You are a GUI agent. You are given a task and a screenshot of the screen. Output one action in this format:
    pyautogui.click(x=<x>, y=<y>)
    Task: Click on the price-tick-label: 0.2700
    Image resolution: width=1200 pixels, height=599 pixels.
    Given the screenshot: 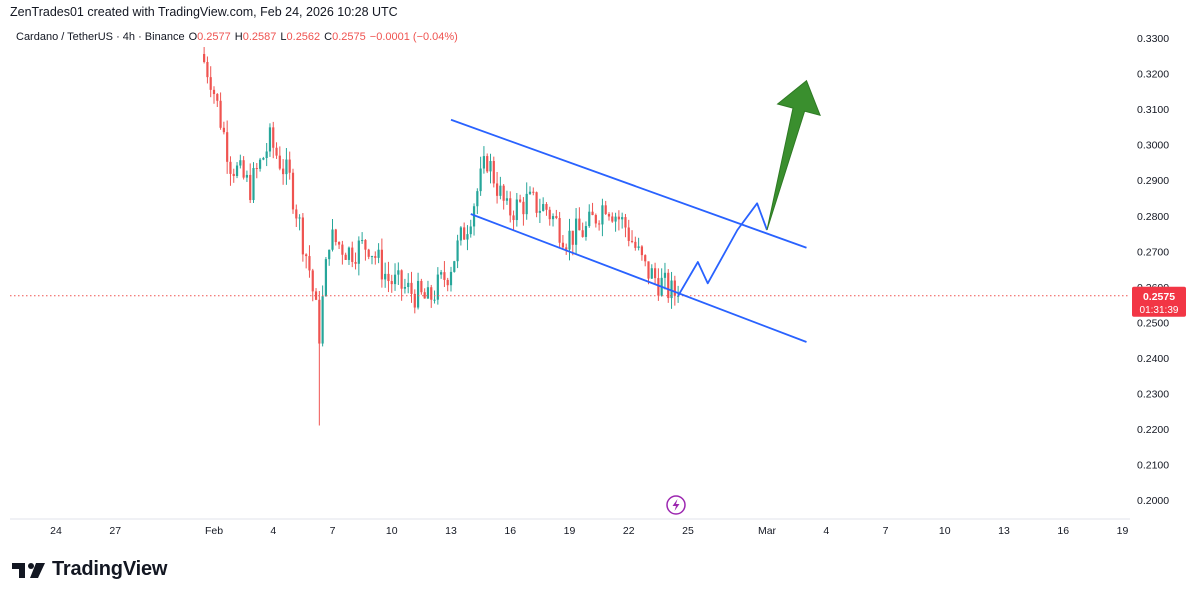 What is the action you would take?
    pyautogui.click(x=1153, y=252)
    